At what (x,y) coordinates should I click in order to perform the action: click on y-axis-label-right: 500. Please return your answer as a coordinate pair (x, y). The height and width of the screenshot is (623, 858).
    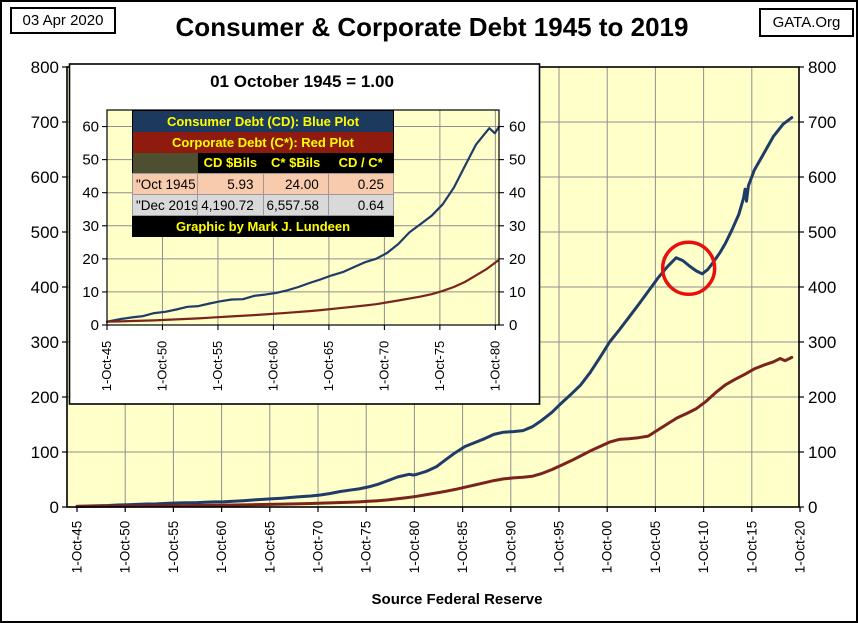
    Looking at the image, I should click on (822, 232).